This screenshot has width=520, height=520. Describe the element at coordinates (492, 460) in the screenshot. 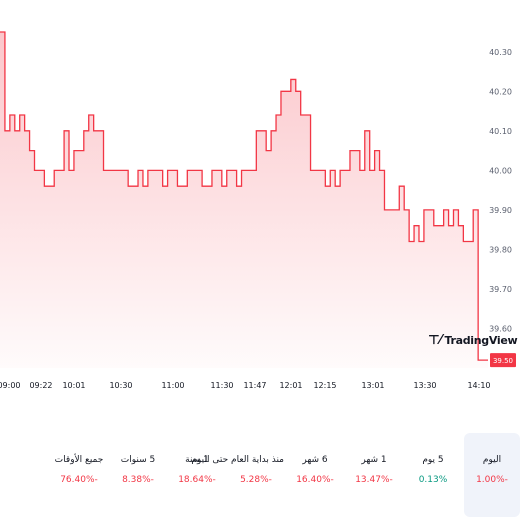

I see `period-label: اليوم` at that location.